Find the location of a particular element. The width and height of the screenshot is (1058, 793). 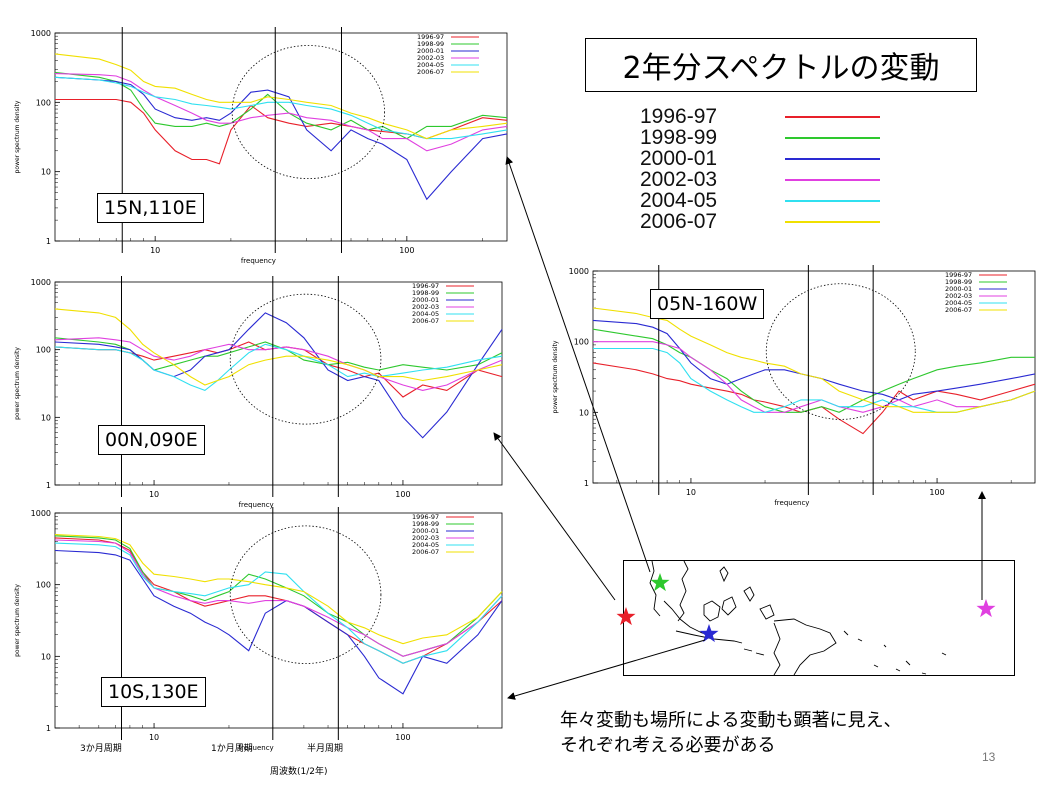

site-label-00n090e: 00N,090E is located at coordinates (151, 440).